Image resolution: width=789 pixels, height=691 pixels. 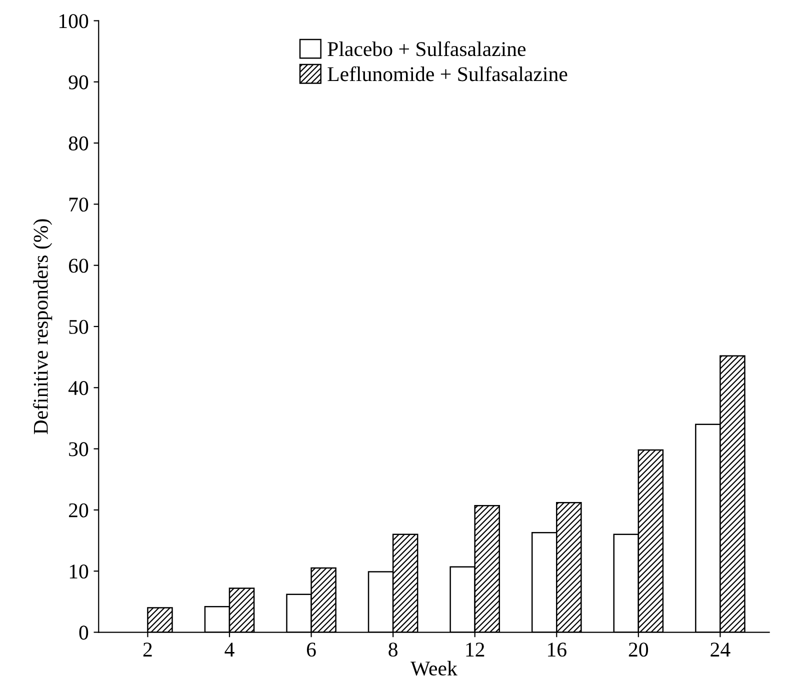 What do you see at coordinates (311, 649) in the screenshot?
I see `x-tick-label: 6` at bounding box center [311, 649].